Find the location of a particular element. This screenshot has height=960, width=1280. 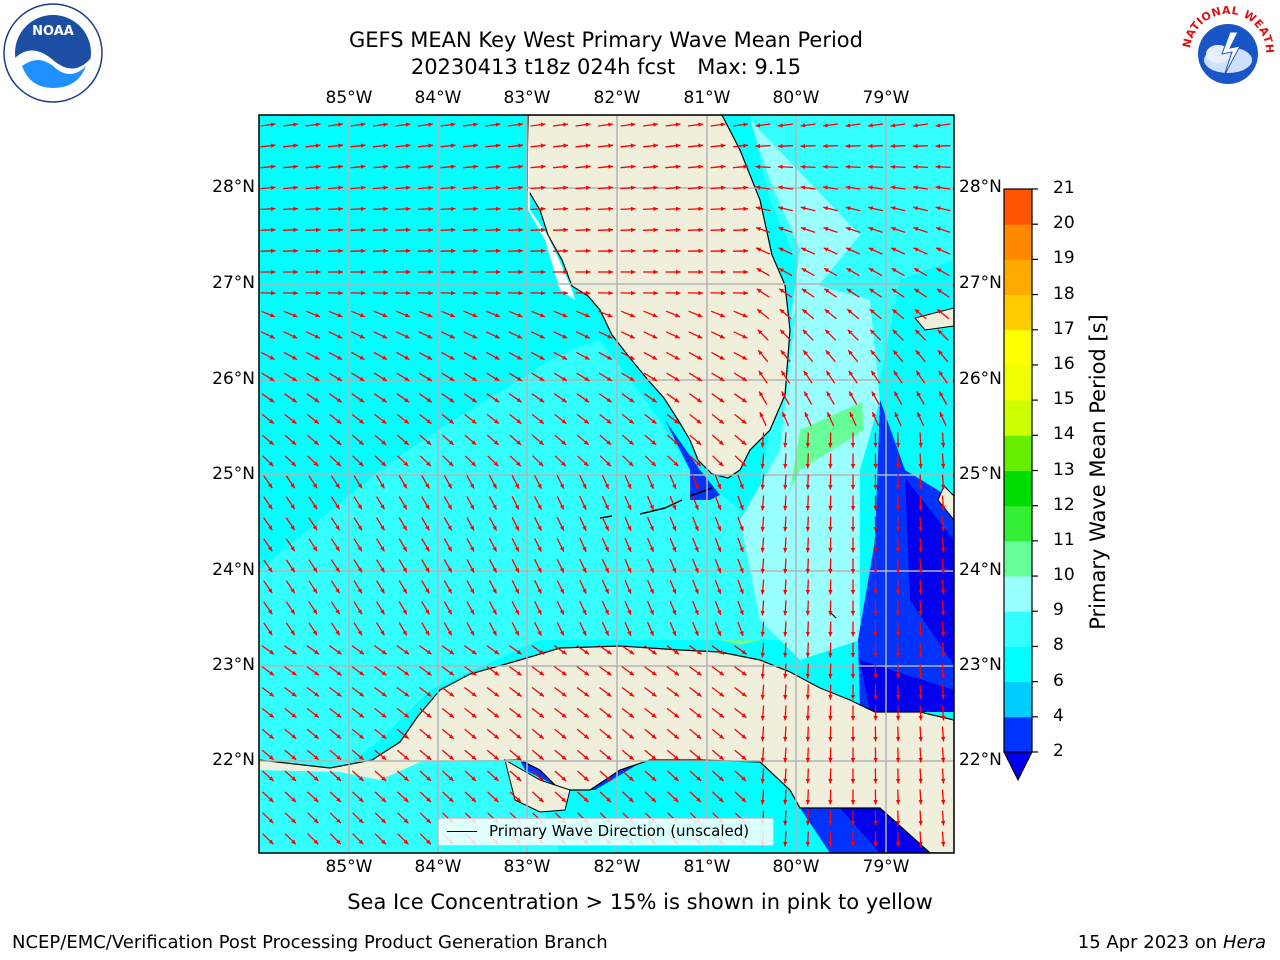

lat-label-right-2: 26°N is located at coordinates (980, 379).